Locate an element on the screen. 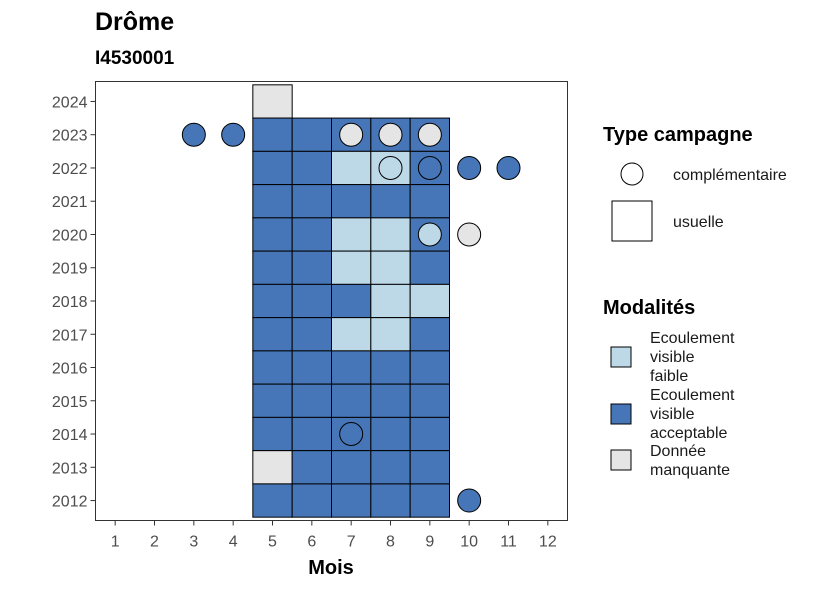 The image size is (826, 590). x-tick-label-2: 2 is located at coordinates (154, 542).